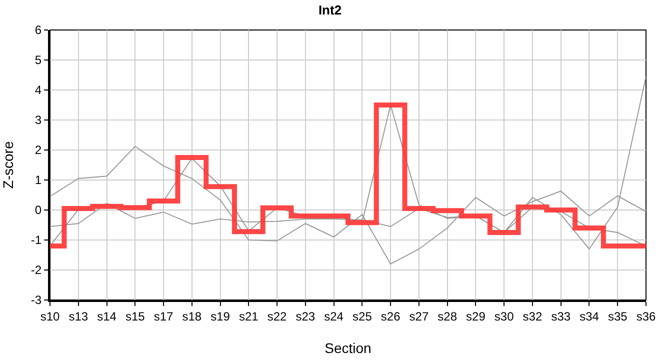 The image size is (660, 360). I want to click on y-tick-label: 0, so click(38, 210).